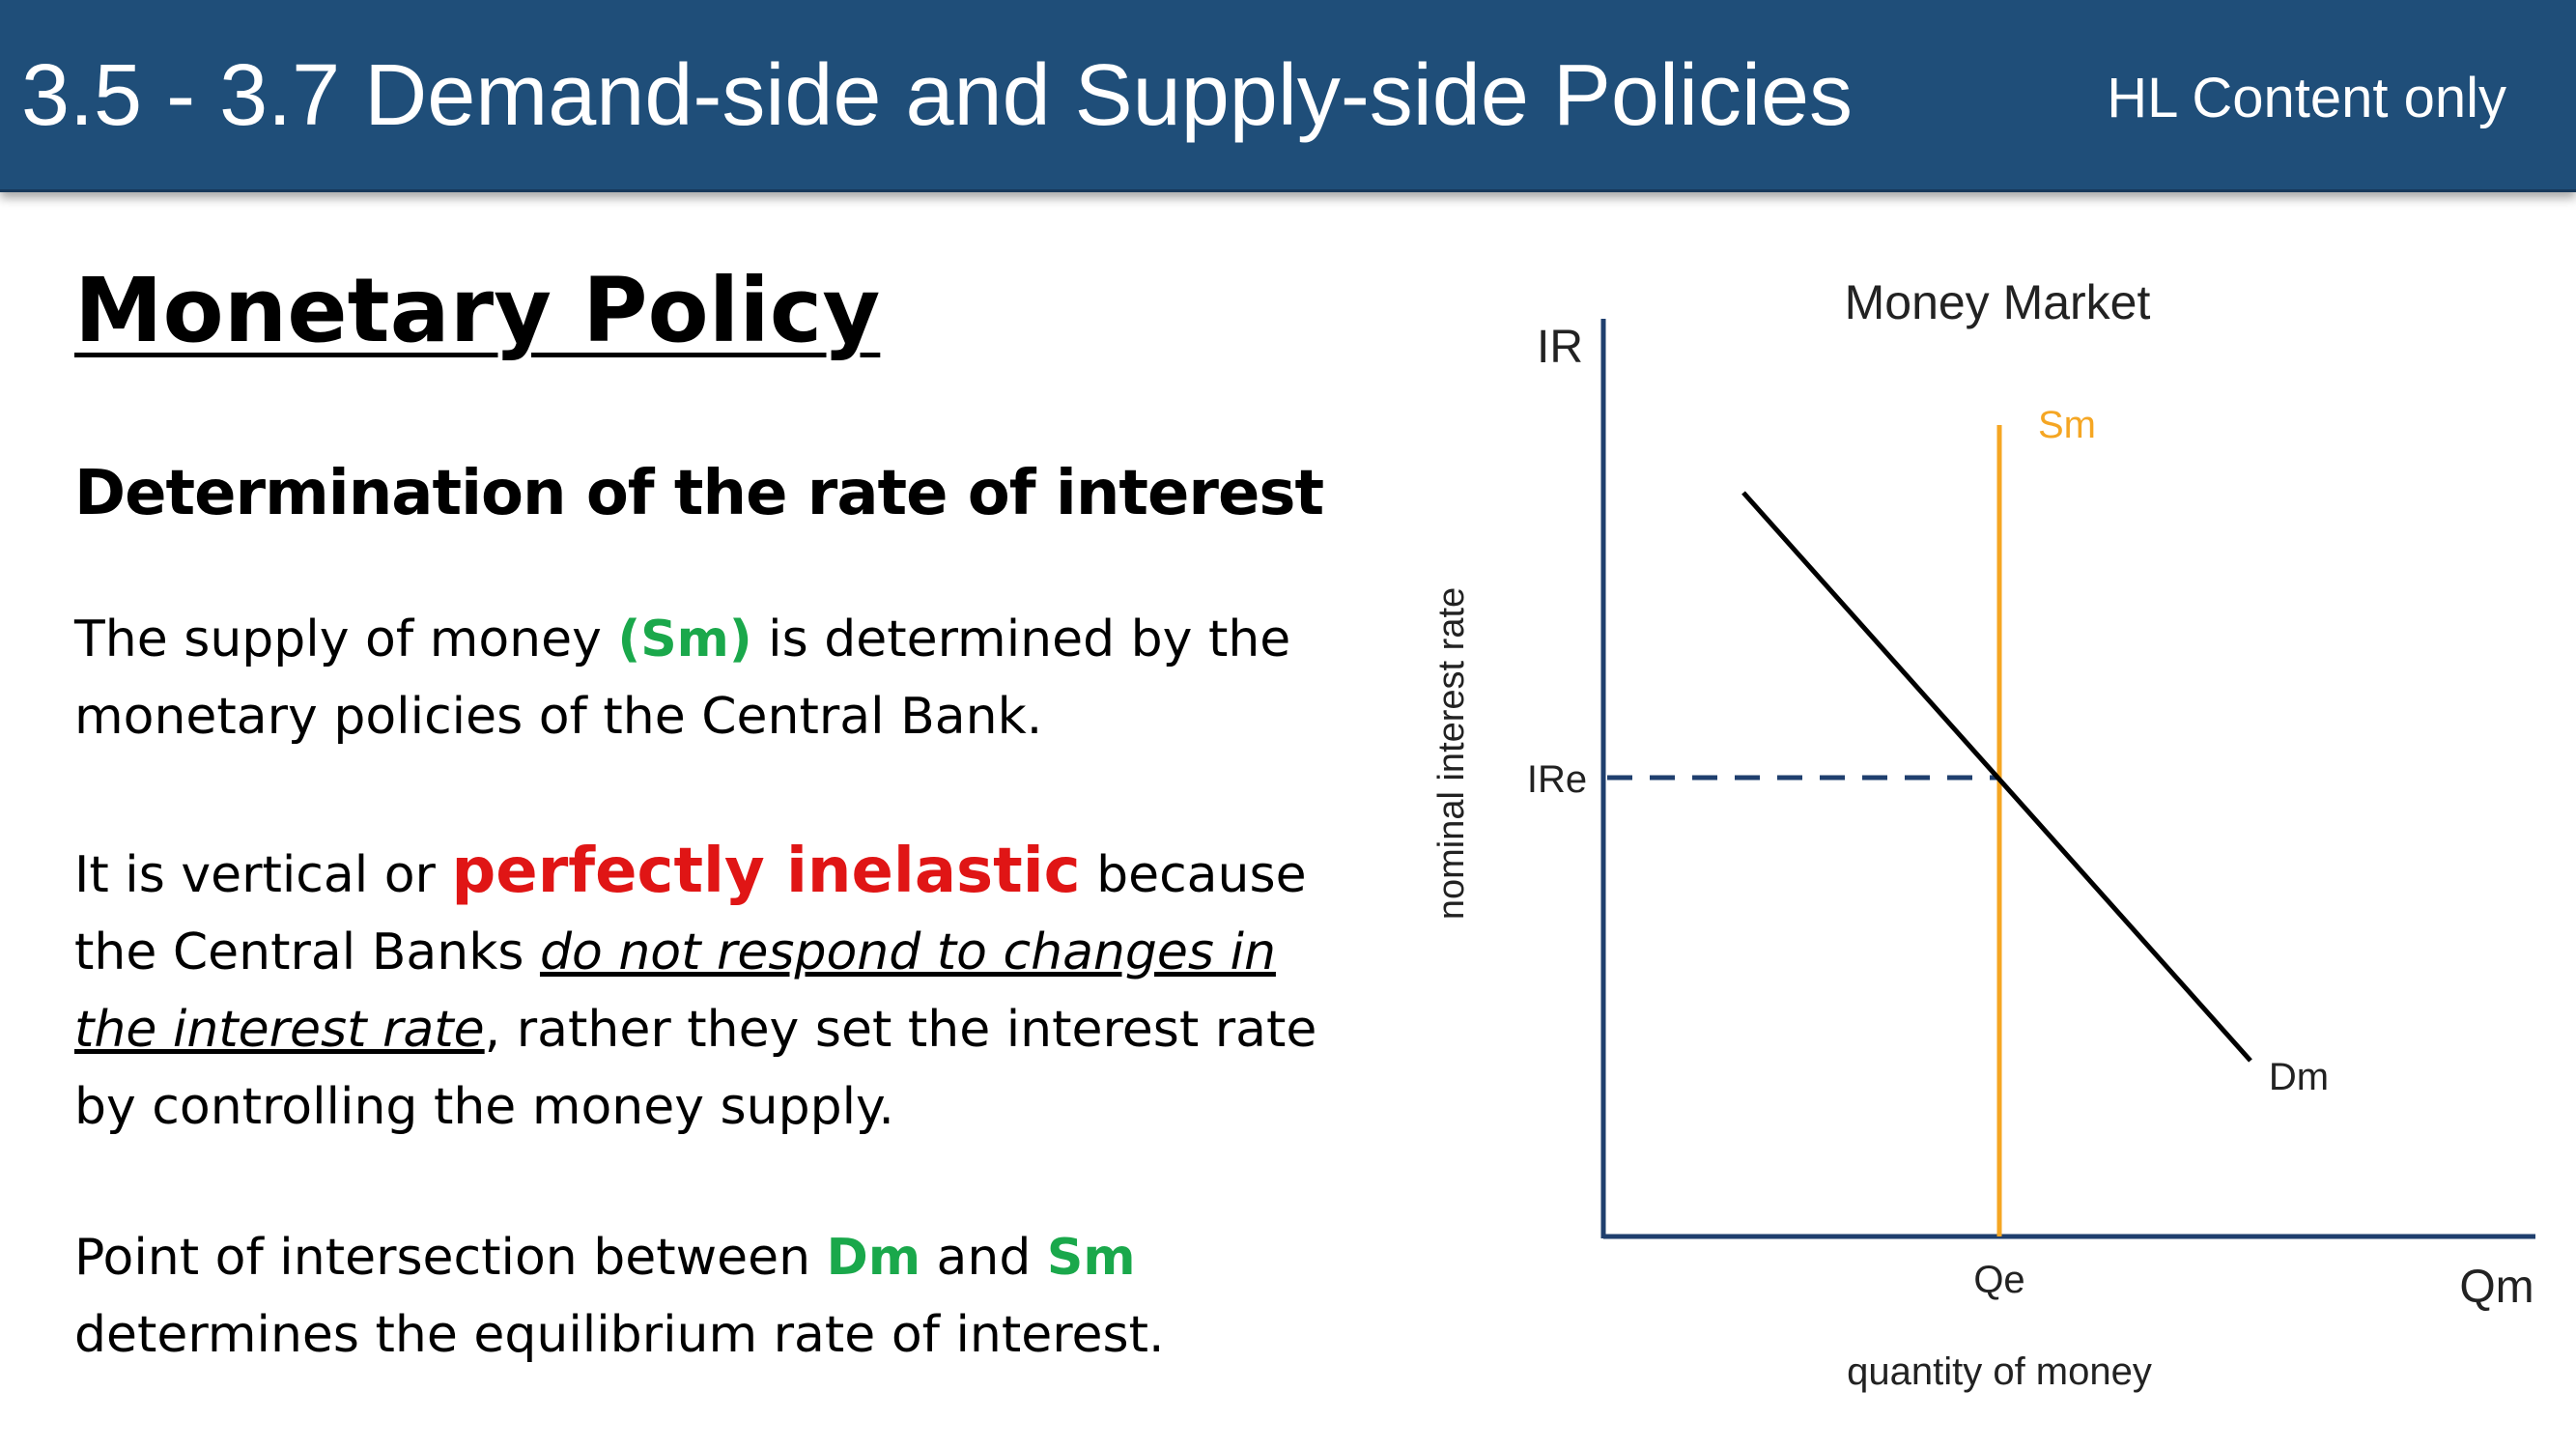  What do you see at coordinates (346, 639) in the screenshot?
I see `p1-text-a: The supply of money` at bounding box center [346, 639].